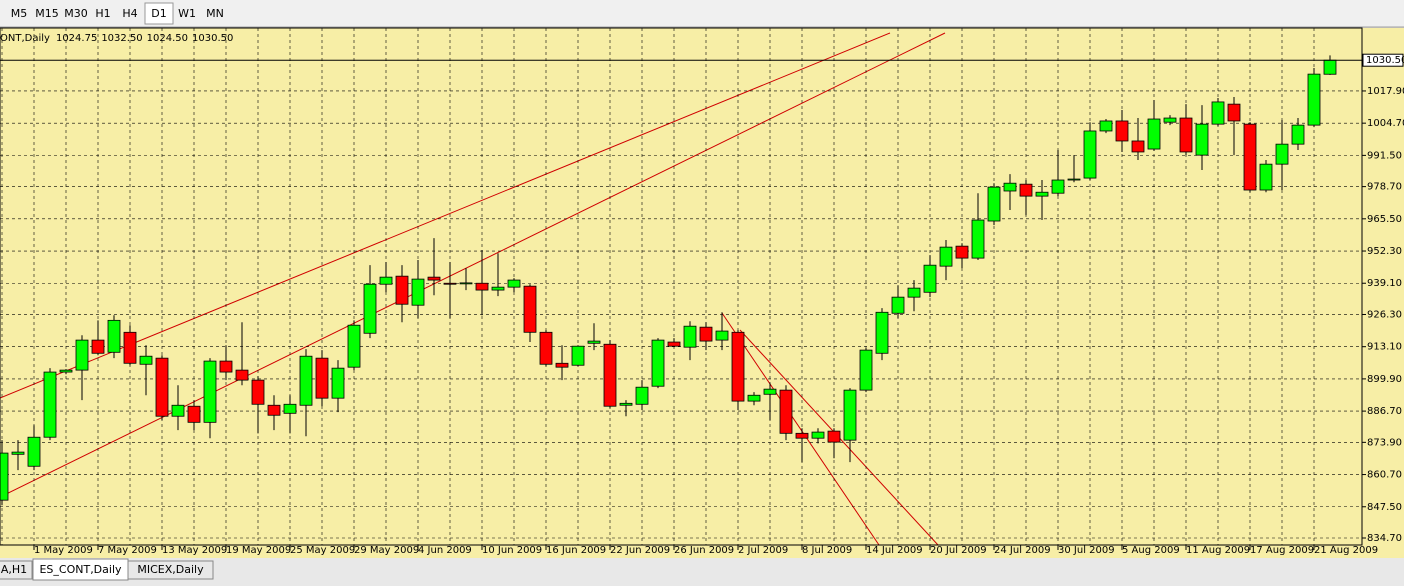  What do you see at coordinates (1384, 475) in the screenshot?
I see `y-tick-label: 860.70` at bounding box center [1384, 475].